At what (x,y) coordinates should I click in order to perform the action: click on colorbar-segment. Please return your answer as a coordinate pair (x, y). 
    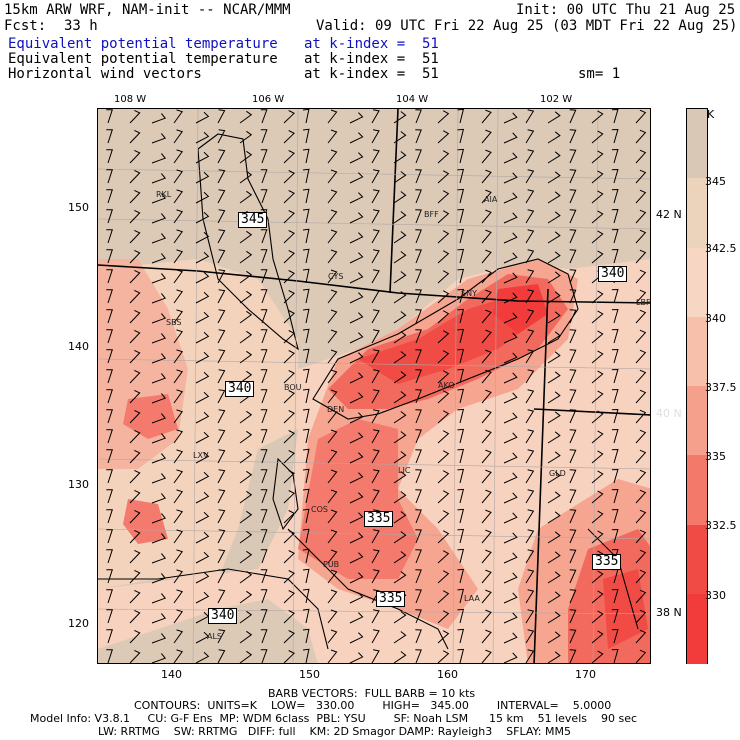
    Looking at the image, I should click on (697, 351).